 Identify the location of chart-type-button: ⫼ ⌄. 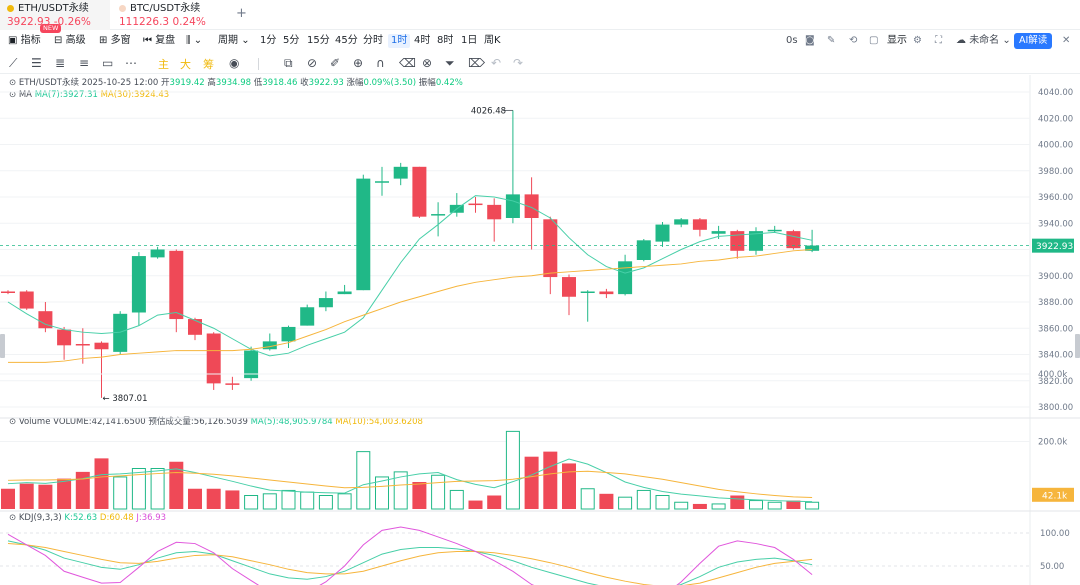
(194, 41).